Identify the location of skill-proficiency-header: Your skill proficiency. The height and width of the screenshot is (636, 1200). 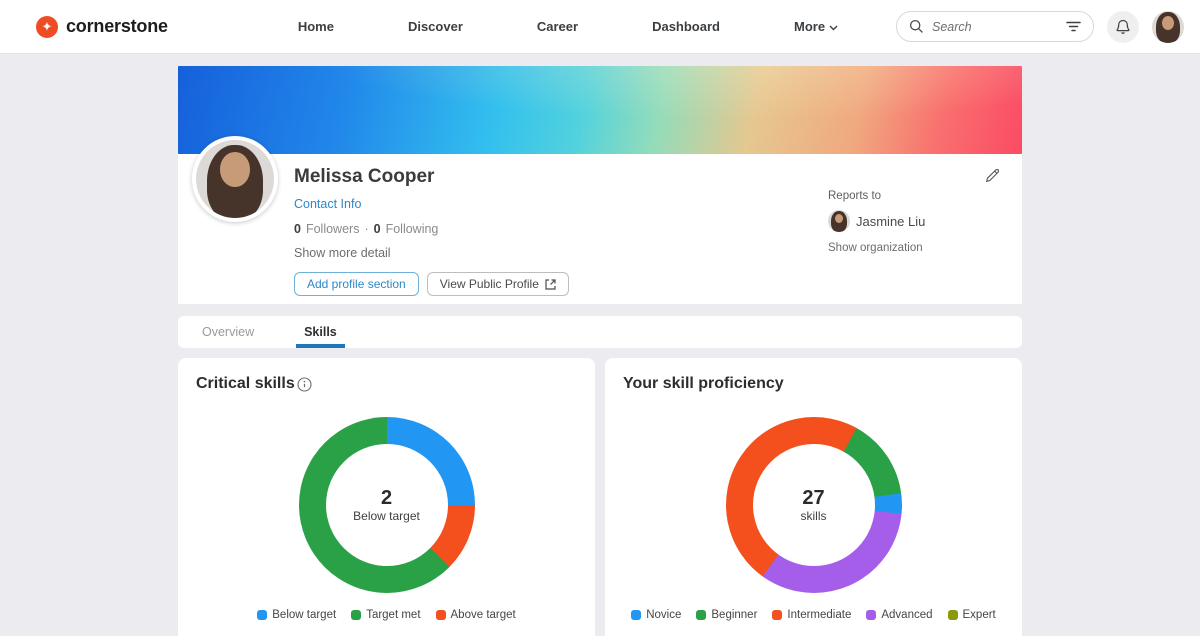
(813, 384).